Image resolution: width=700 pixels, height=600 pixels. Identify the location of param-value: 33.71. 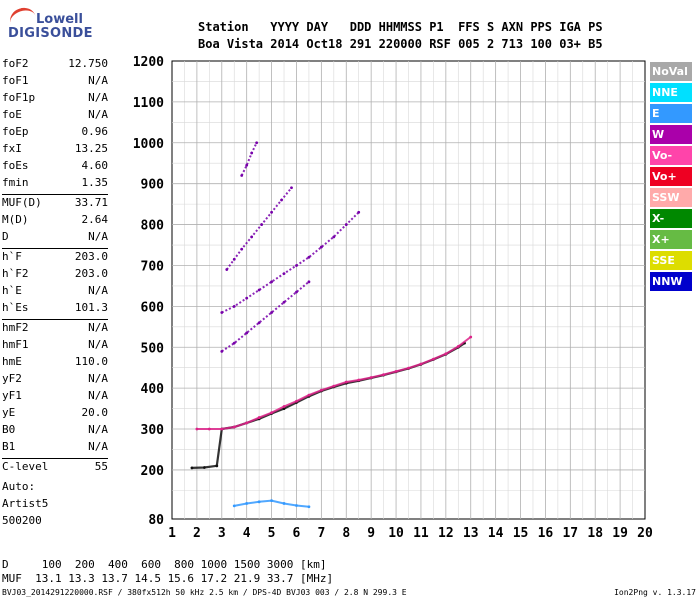
(91, 202).